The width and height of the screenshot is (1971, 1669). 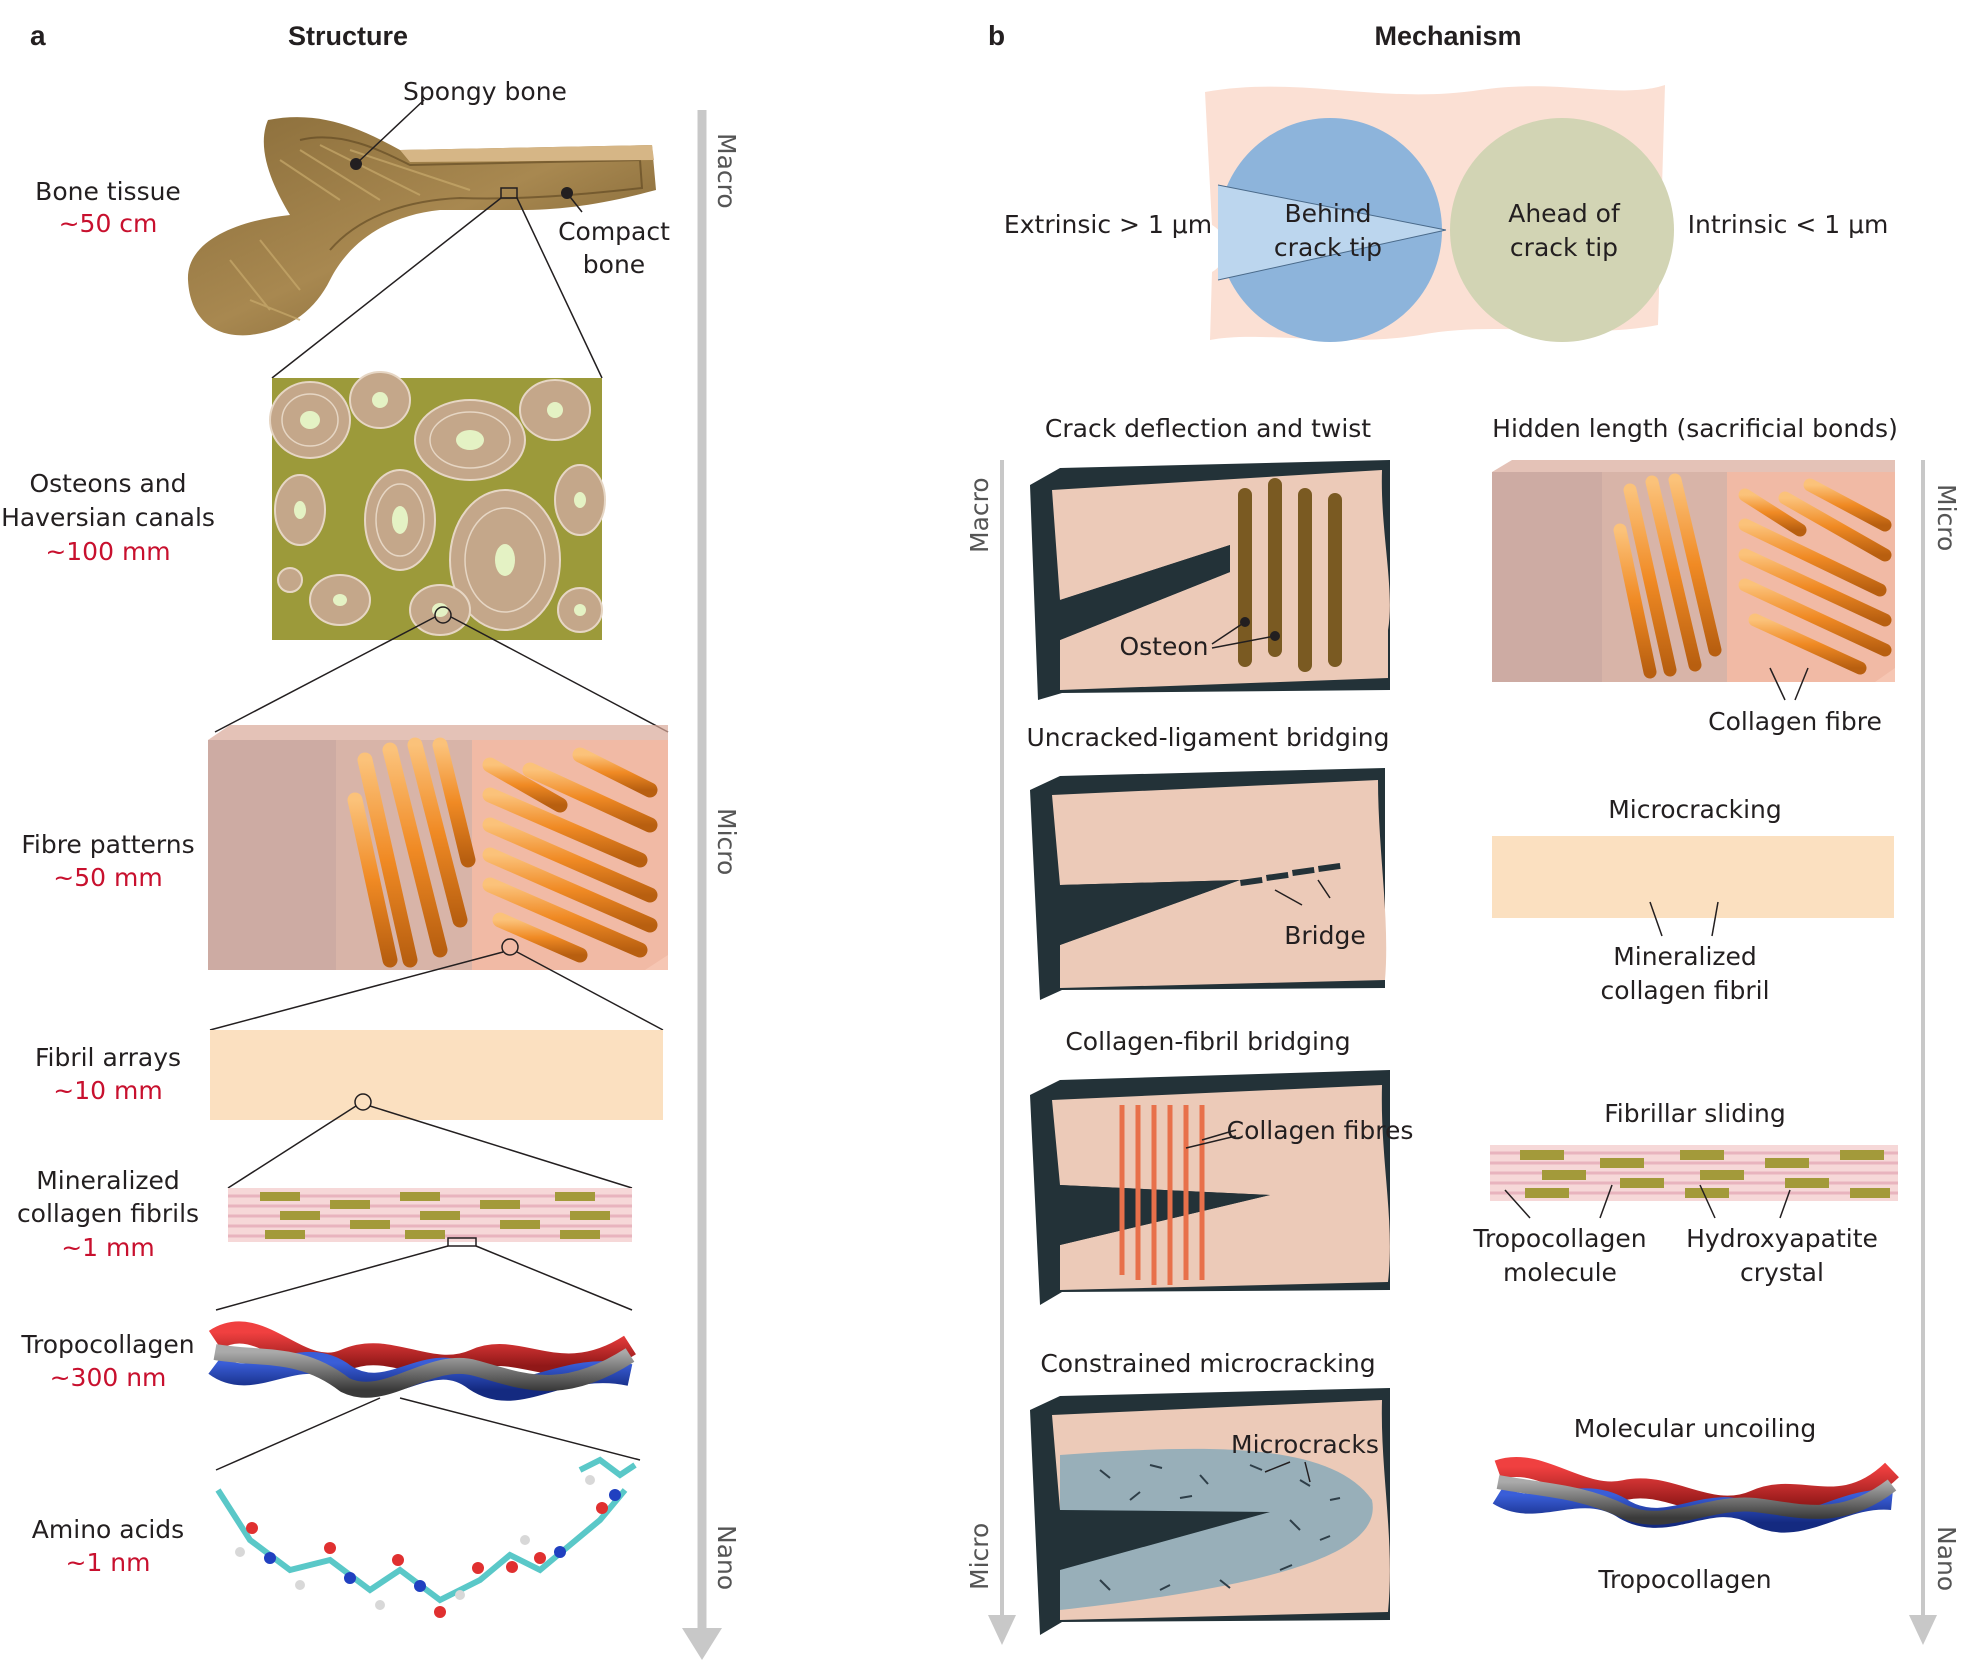 I want to click on axis-b-right-micro: Micro, so click(x=1946, y=517).